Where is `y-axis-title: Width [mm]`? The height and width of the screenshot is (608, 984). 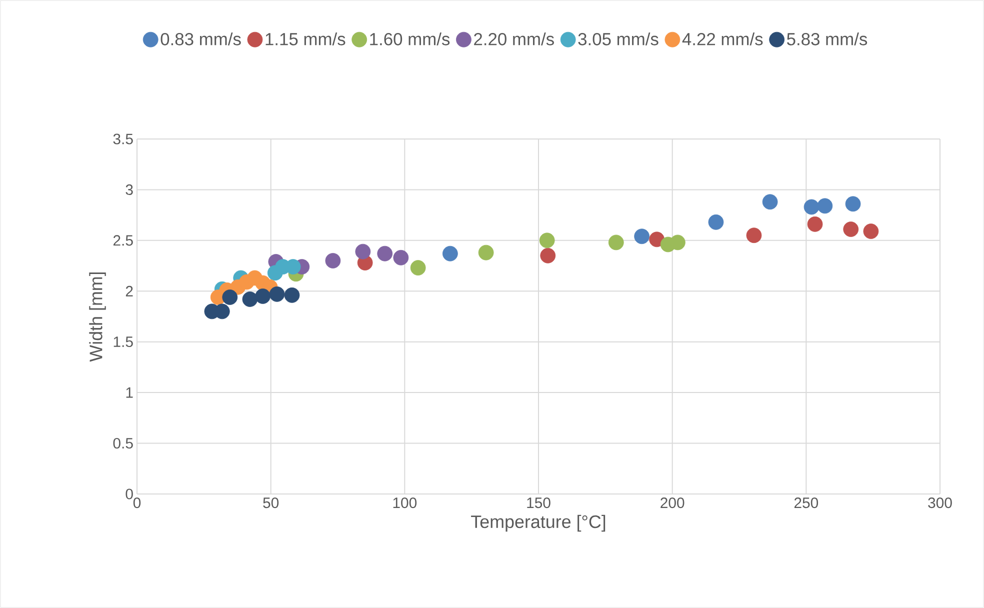
y-axis-title: Width [mm] is located at coordinates (97, 317).